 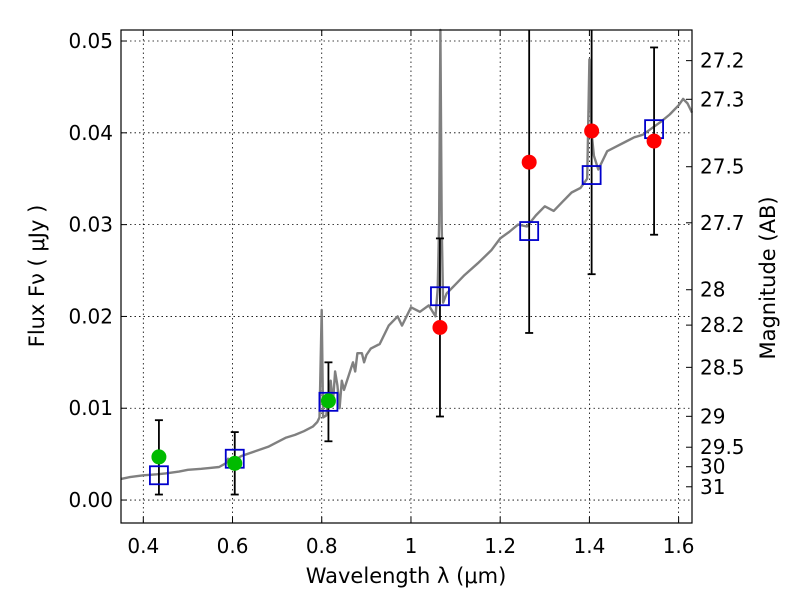 I want to click on y-axis-label: Flux Fν ( μJy ), so click(x=37, y=276).